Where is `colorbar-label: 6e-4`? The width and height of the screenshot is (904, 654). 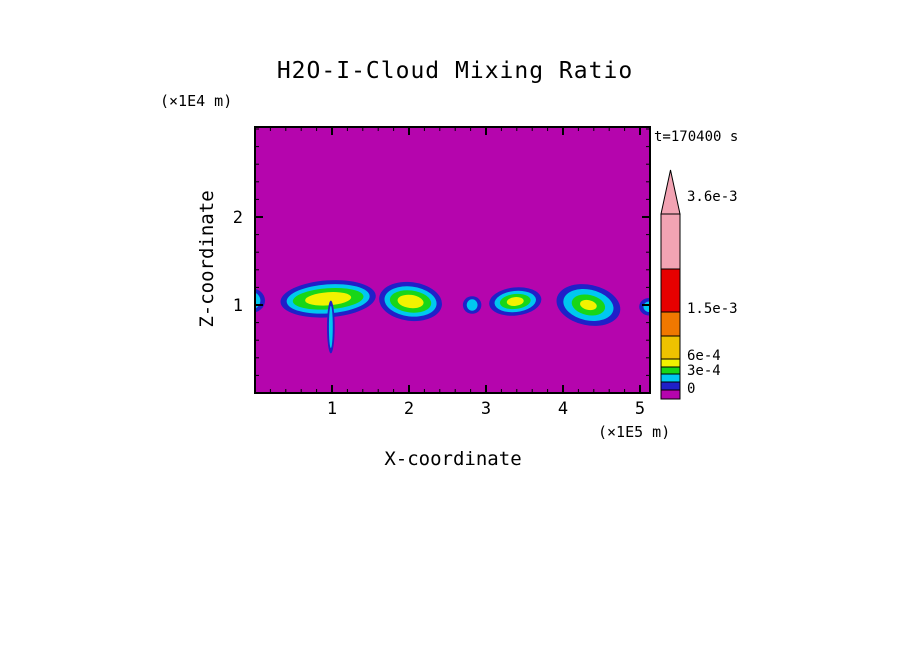
colorbar-label: 6e-4 is located at coordinates (704, 356).